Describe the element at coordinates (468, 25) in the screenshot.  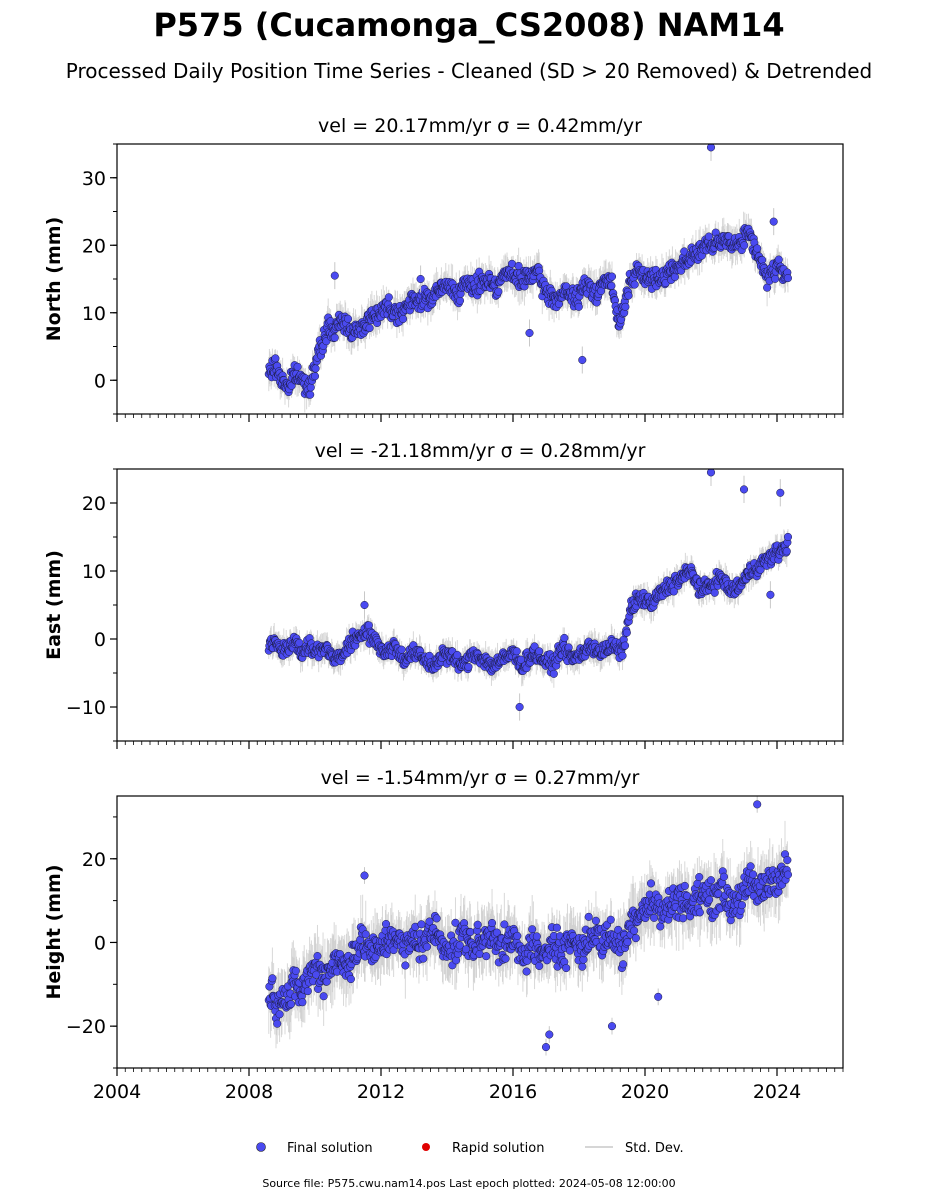
I see `figure-title: P575 (Cucamonga_CS2008) NAM14` at that location.